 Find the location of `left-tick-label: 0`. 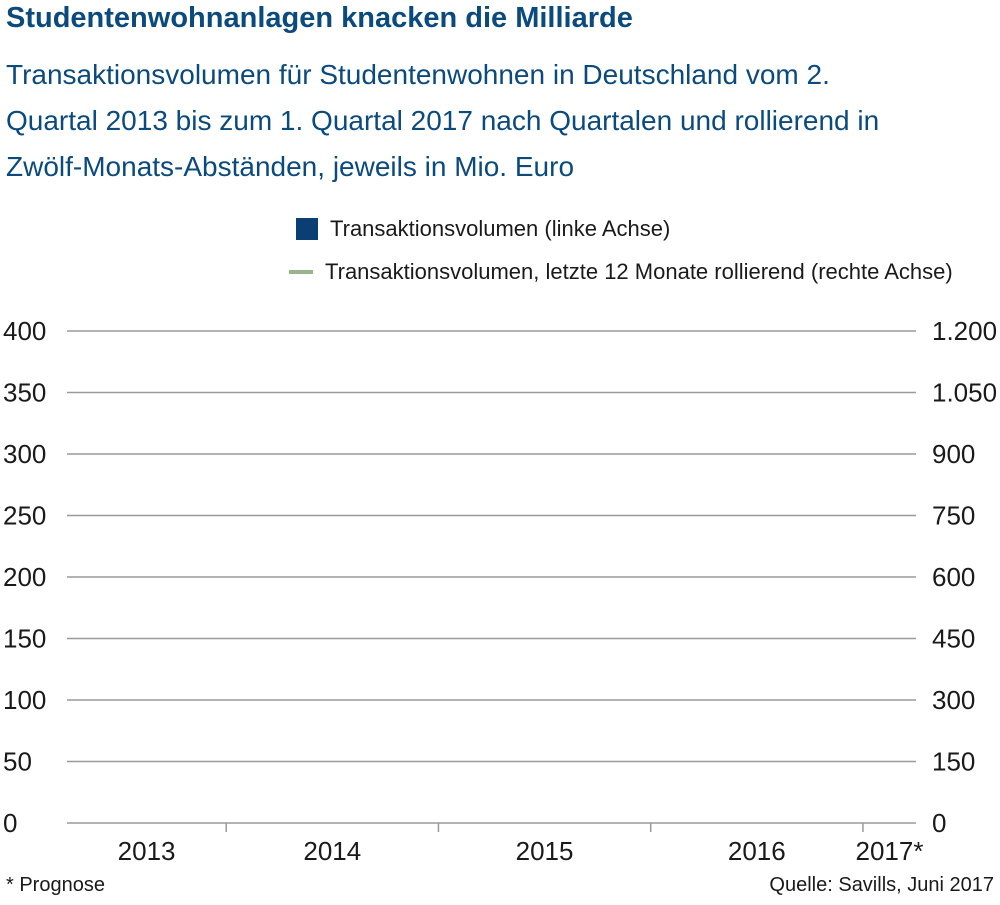

left-tick-label: 0 is located at coordinates (10, 823).